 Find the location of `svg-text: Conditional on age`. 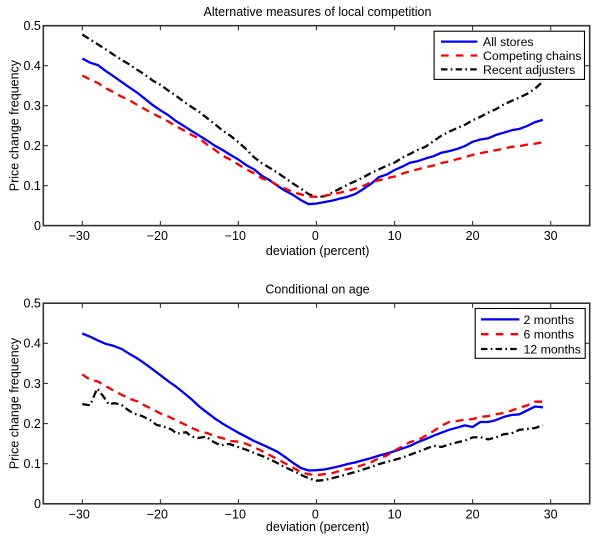

svg-text: Conditional on age is located at coordinates (317, 290).